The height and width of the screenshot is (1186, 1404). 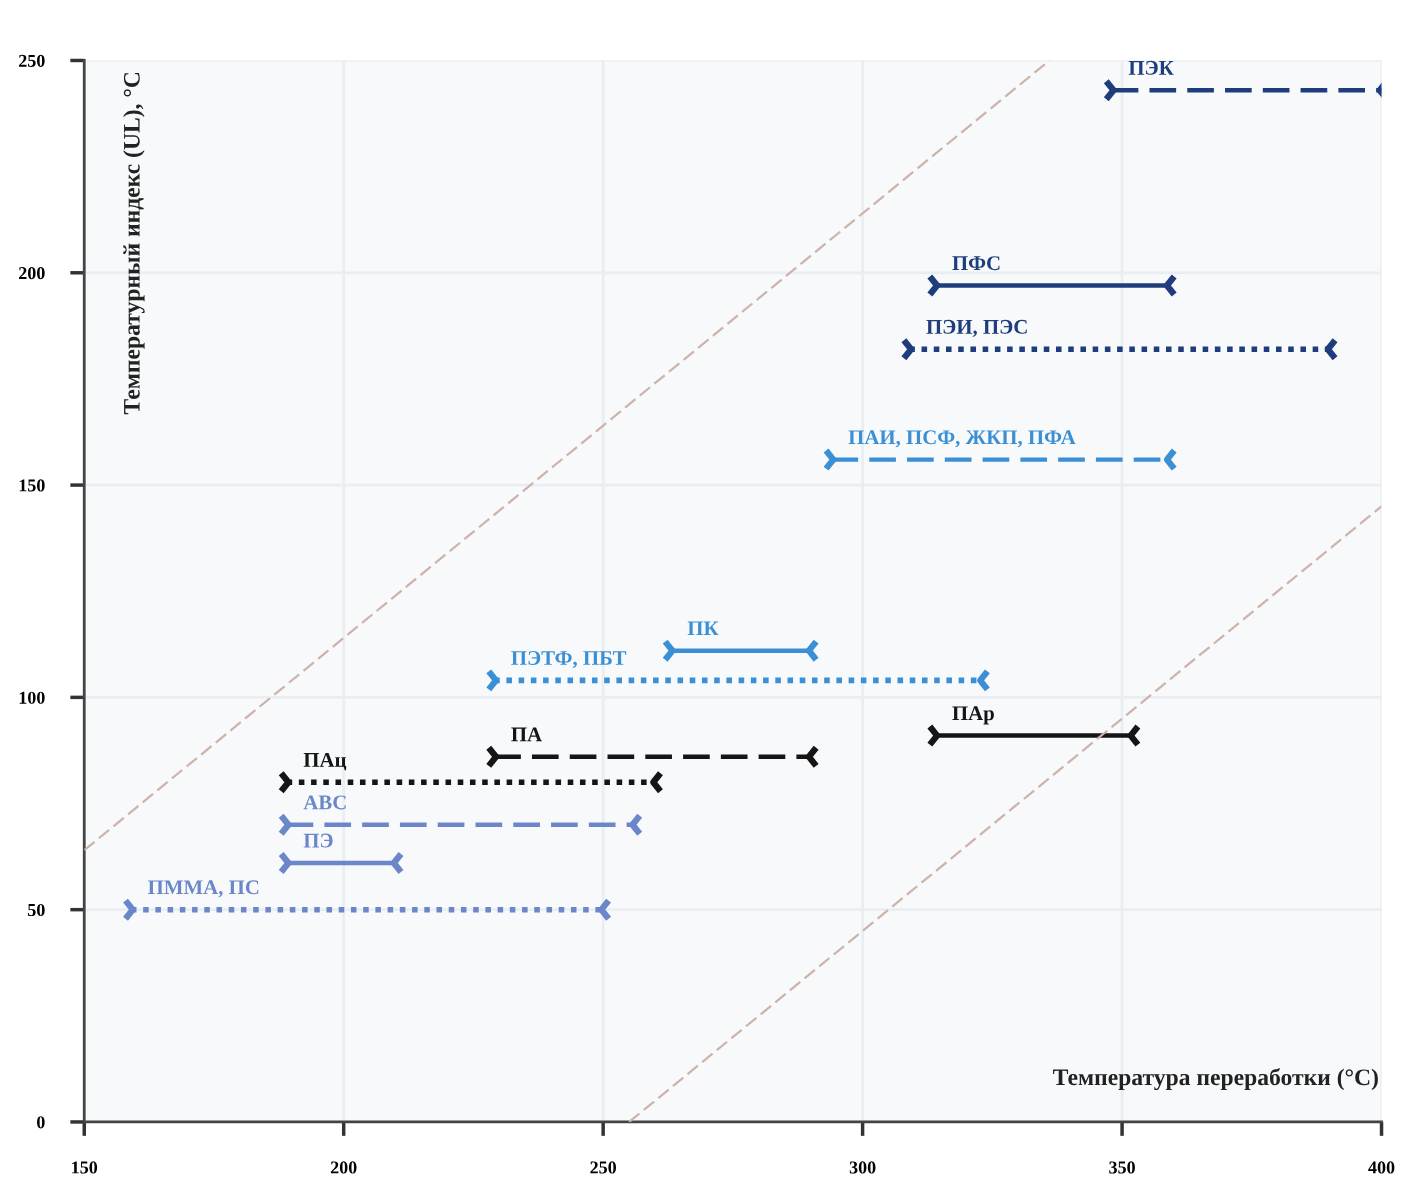 I want to click on series-label: ПА, so click(x=526, y=734).